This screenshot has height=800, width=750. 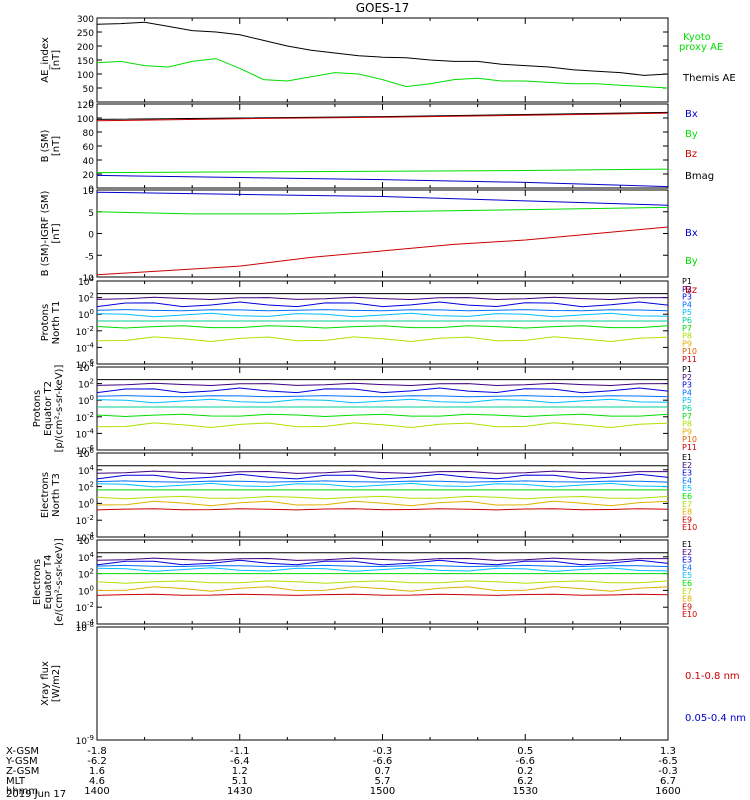 I want to click on y-tick-label: 300, so click(x=85, y=20).